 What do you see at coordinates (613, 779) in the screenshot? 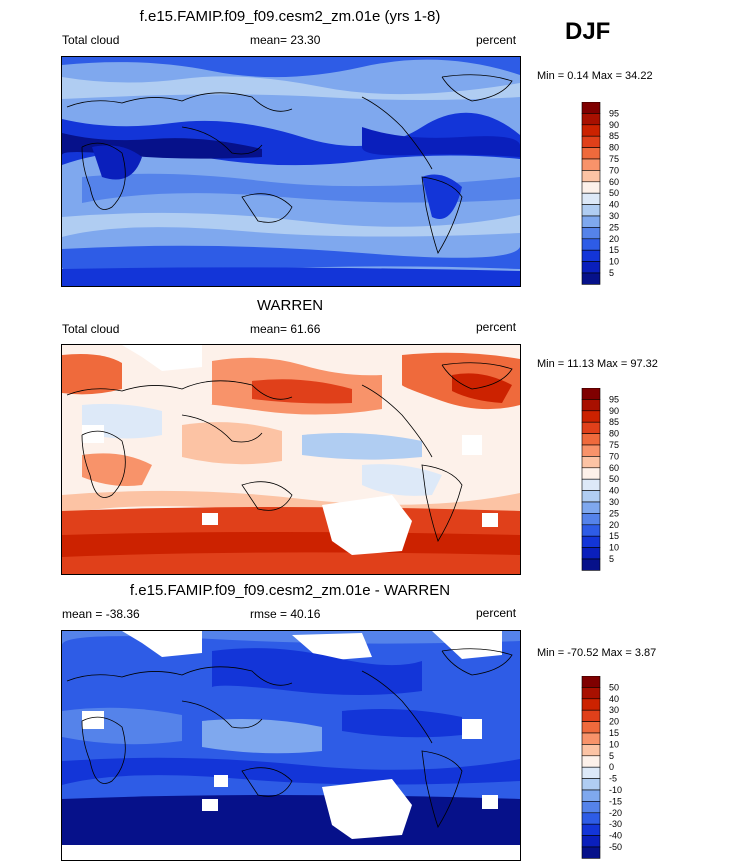
I see `colorbar-tick-label: -5` at bounding box center [613, 779].